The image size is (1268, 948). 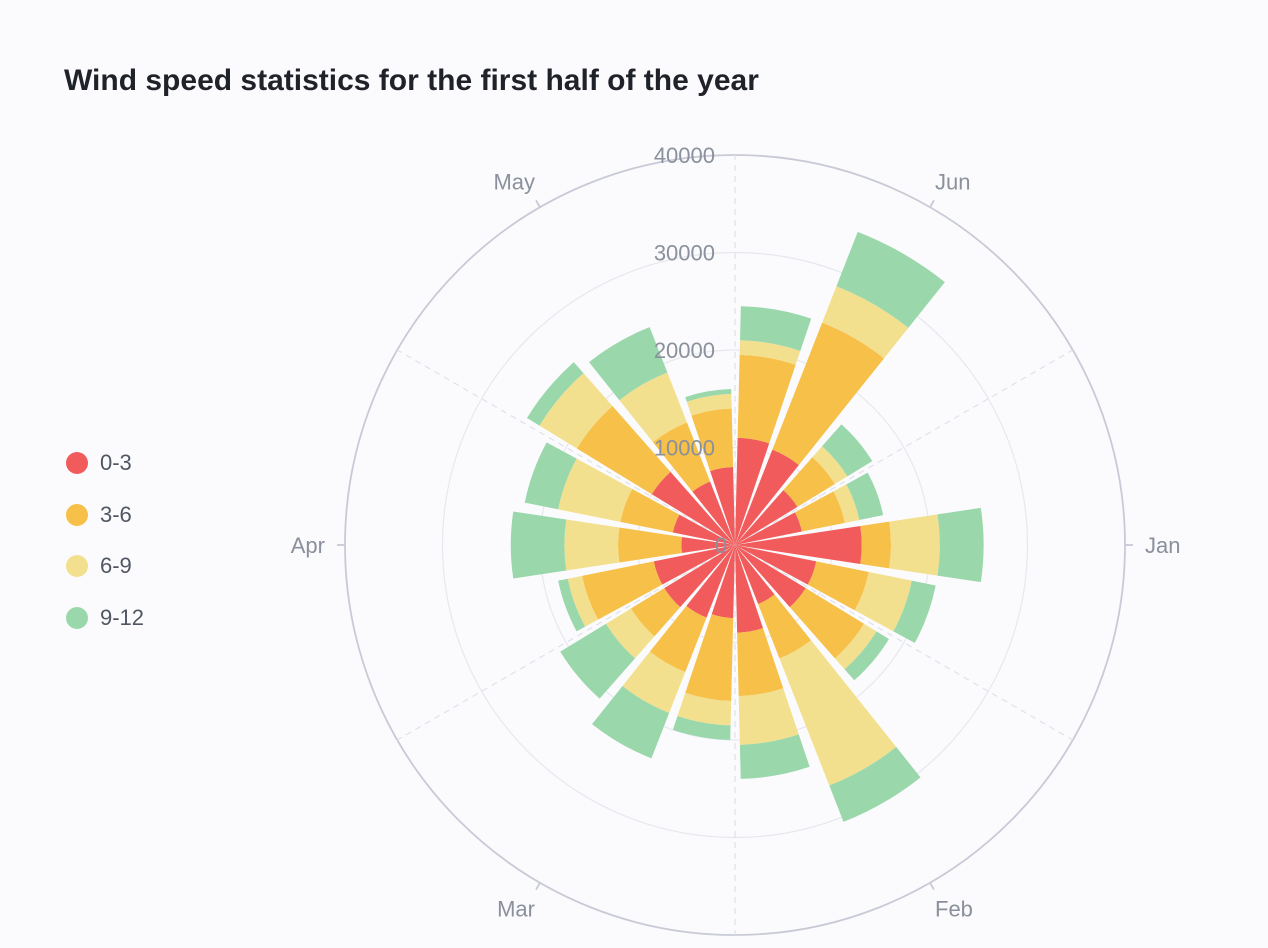 I want to click on legend-label: 6-9, so click(x=116, y=565).